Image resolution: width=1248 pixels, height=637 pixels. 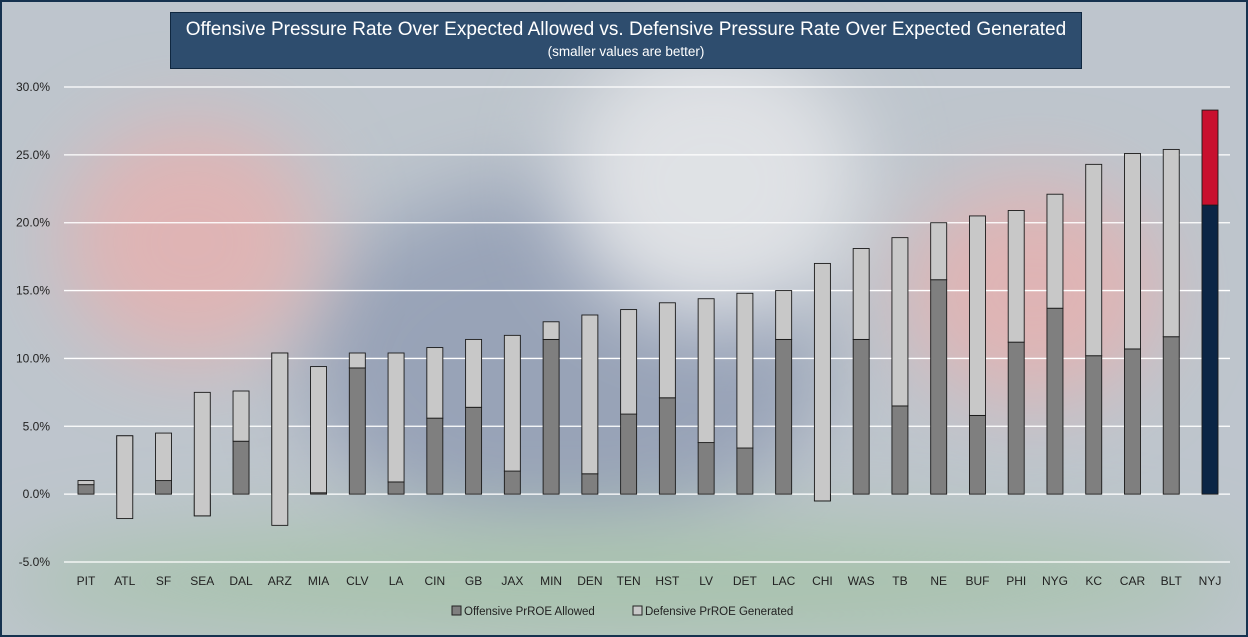 I want to click on chart-subtitle: (smaller values are better), so click(x=626, y=51).